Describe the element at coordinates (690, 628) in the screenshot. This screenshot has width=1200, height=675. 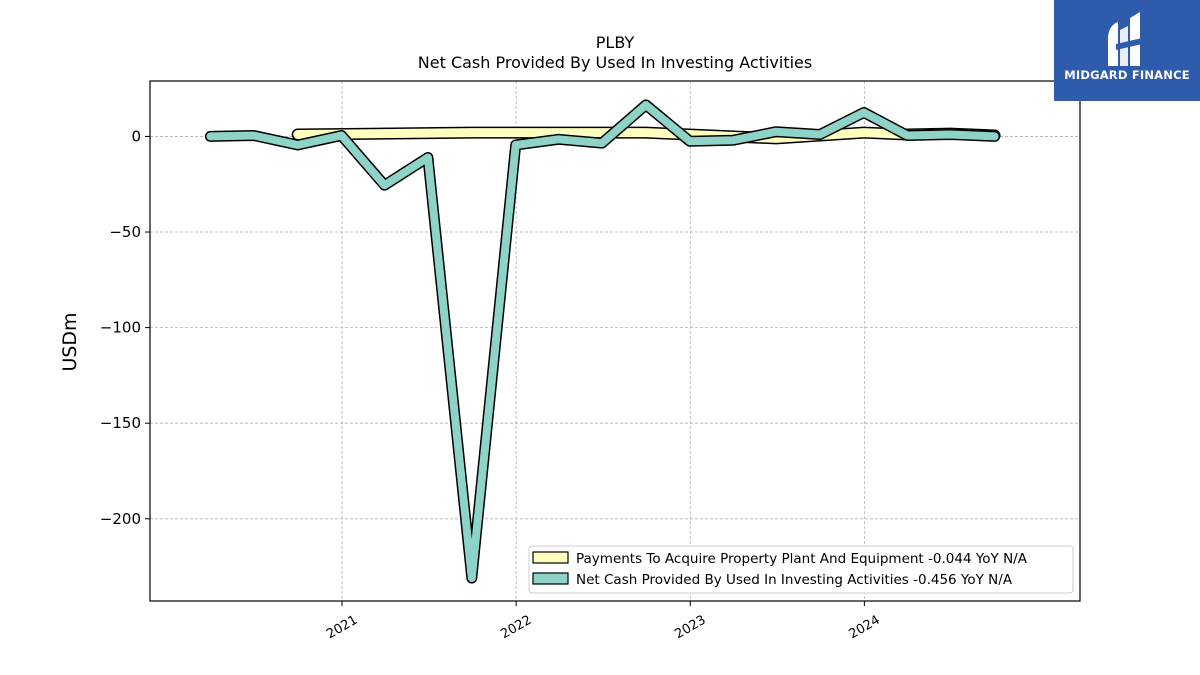
I see `x-tick-label: 2023` at that location.